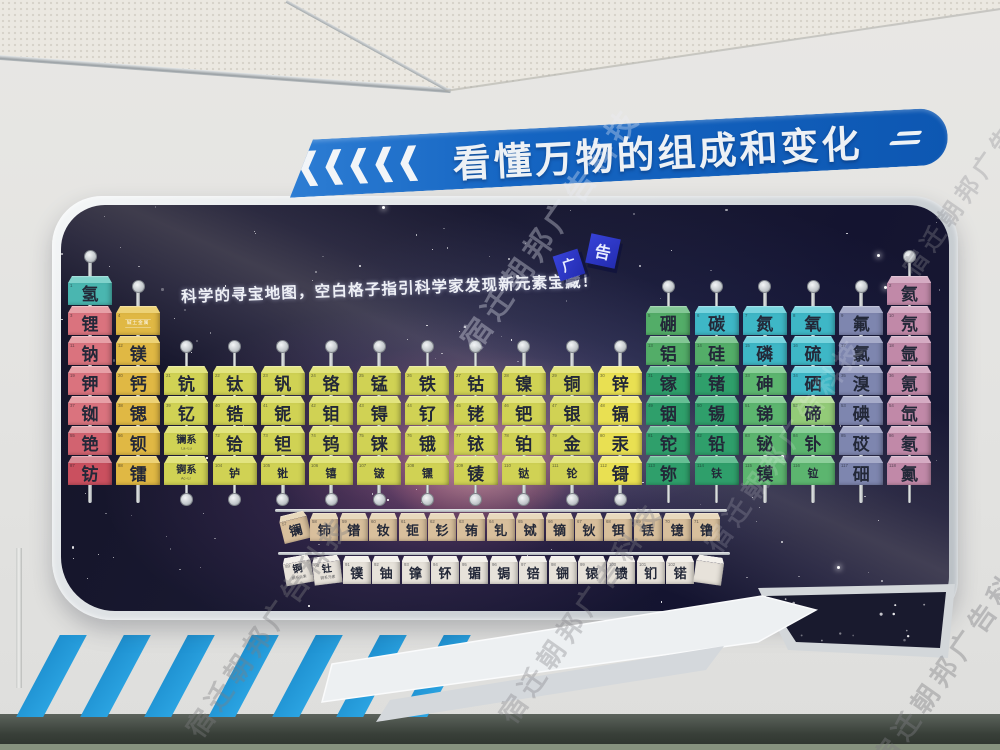 This screenshot has height=750, width=1000. What do you see at coordinates (363, 165) in the screenshot?
I see `chevron-left-icons` at bounding box center [363, 165].